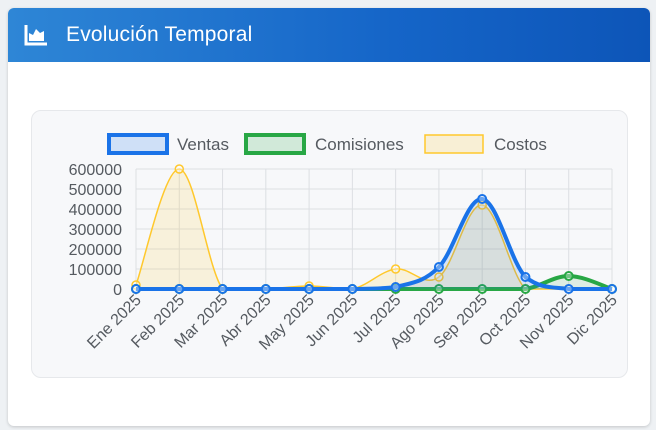 This screenshot has height=430, width=656. What do you see at coordinates (95, 190) in the screenshot?
I see `y-tick-label: 500000` at bounding box center [95, 190].